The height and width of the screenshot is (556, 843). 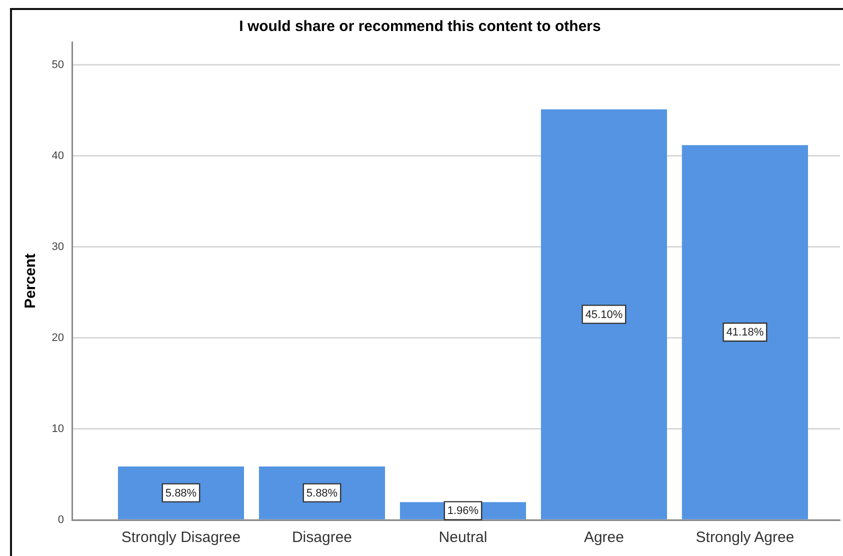 I want to click on x-tick-label: Disagree, so click(x=322, y=537).